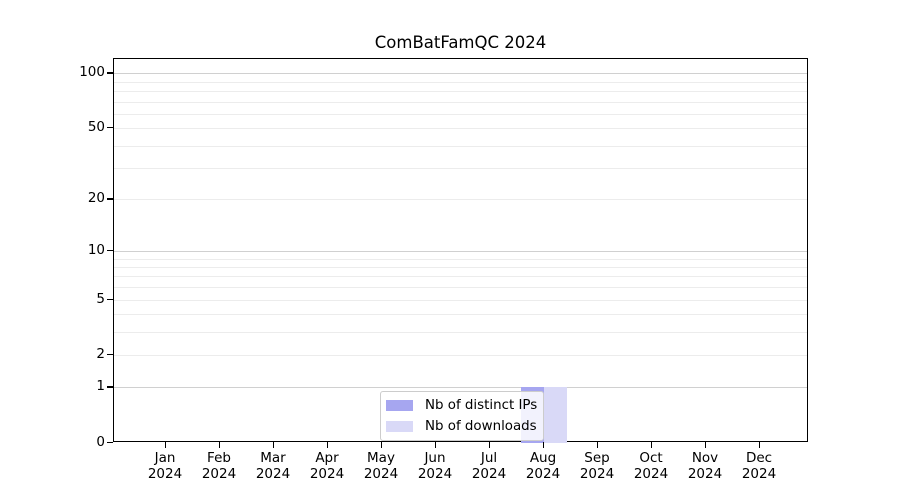 The width and height of the screenshot is (900, 500). What do you see at coordinates (759, 458) in the screenshot?
I see `x-tick-month: Dec` at bounding box center [759, 458].